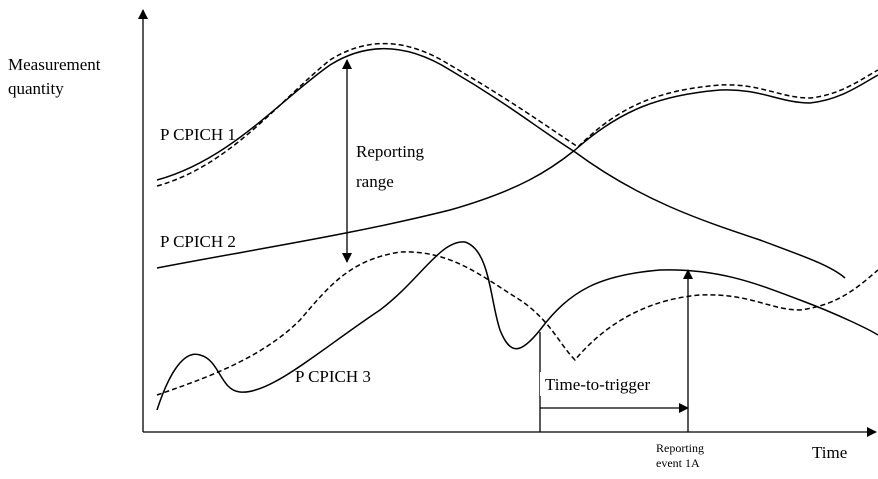  What do you see at coordinates (36, 88) in the screenshot?
I see `y-axis-label: quantity` at bounding box center [36, 88].